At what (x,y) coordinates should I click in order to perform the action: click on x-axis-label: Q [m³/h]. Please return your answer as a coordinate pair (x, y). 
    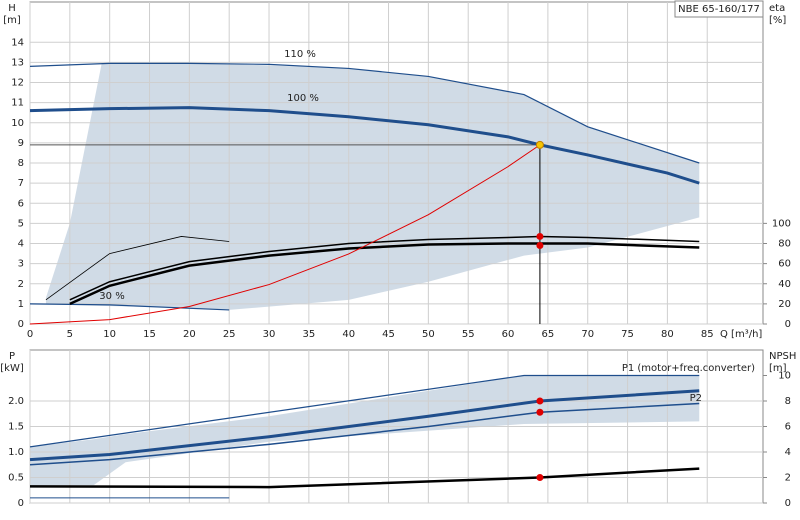
    Looking at the image, I should click on (741, 334).